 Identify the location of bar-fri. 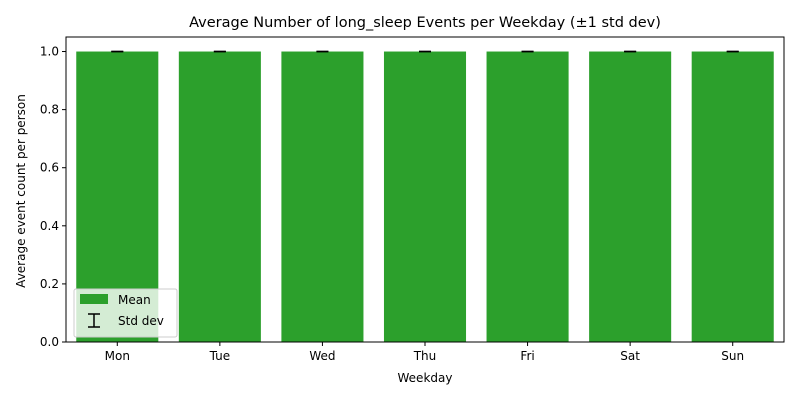
(527, 197).